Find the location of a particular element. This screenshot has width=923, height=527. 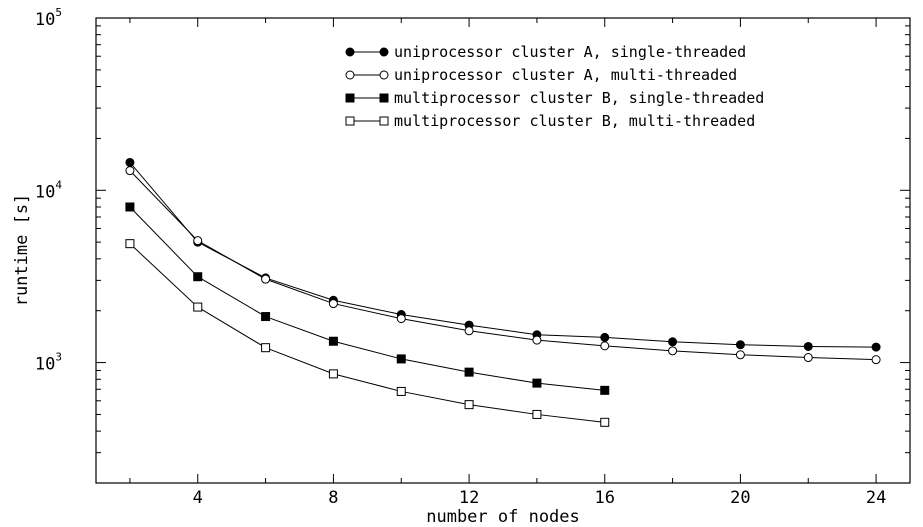

legend-entry: uniprocessor cluster A, single-threaded is located at coordinates (545, 52).